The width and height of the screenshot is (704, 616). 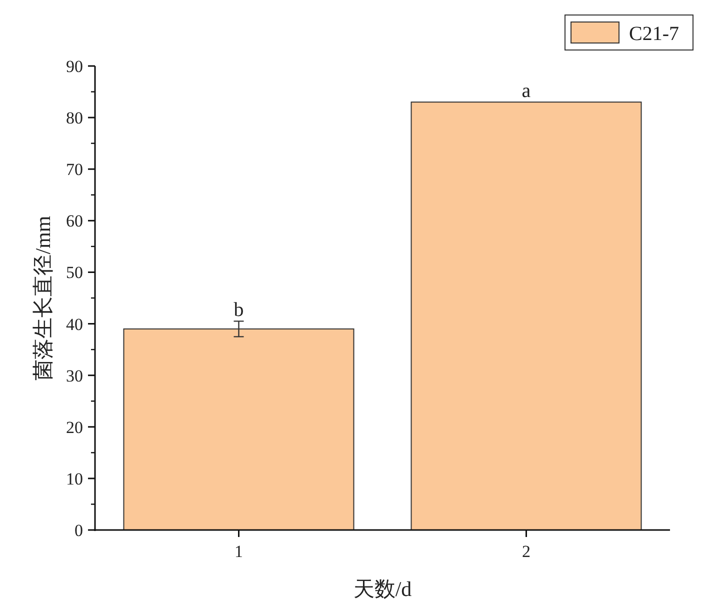 What do you see at coordinates (74, 427) in the screenshot?
I see `y-tick-label: 20` at bounding box center [74, 427].